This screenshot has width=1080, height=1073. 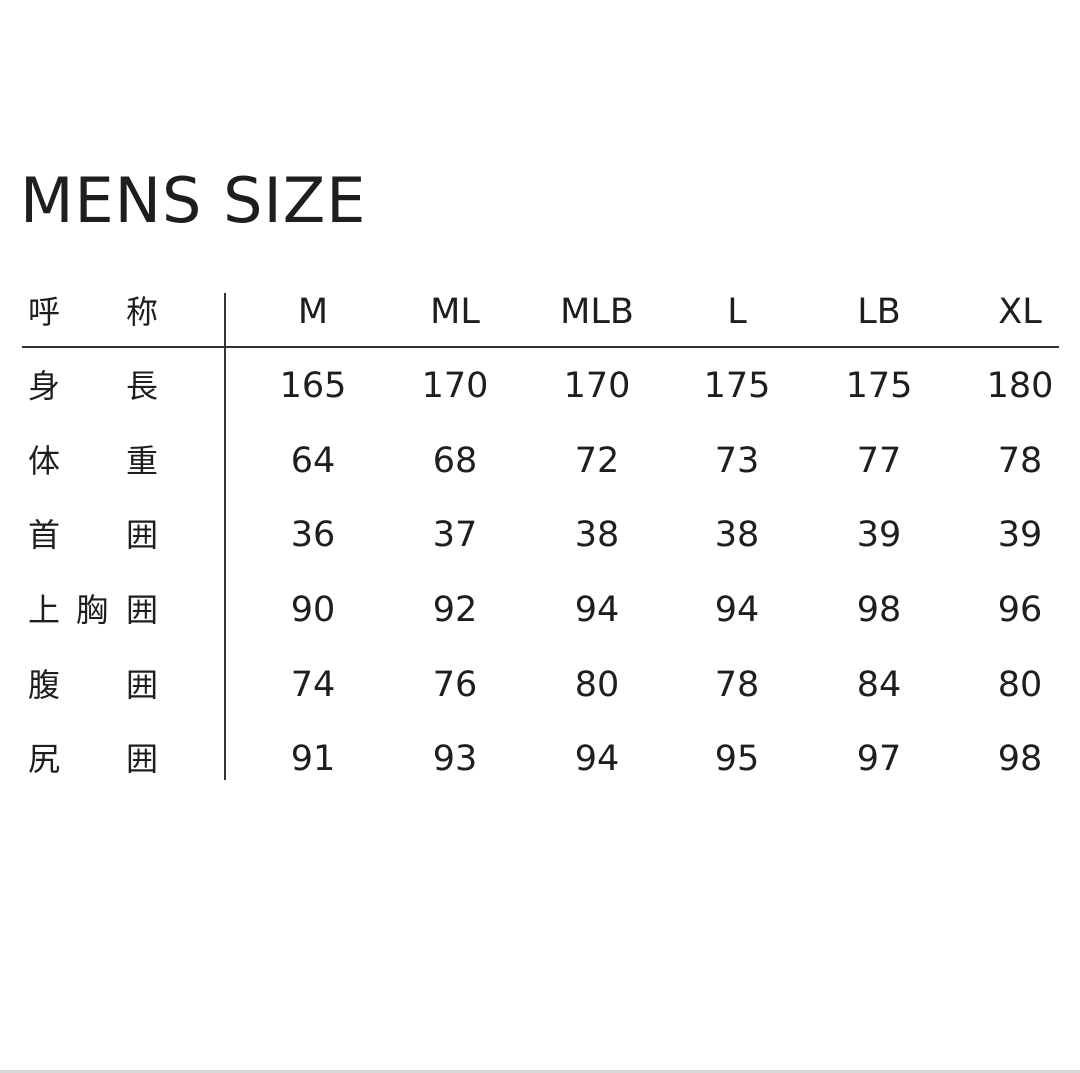 What do you see at coordinates (313, 759) in the screenshot?
I see `table-cell: 91` at bounding box center [313, 759].